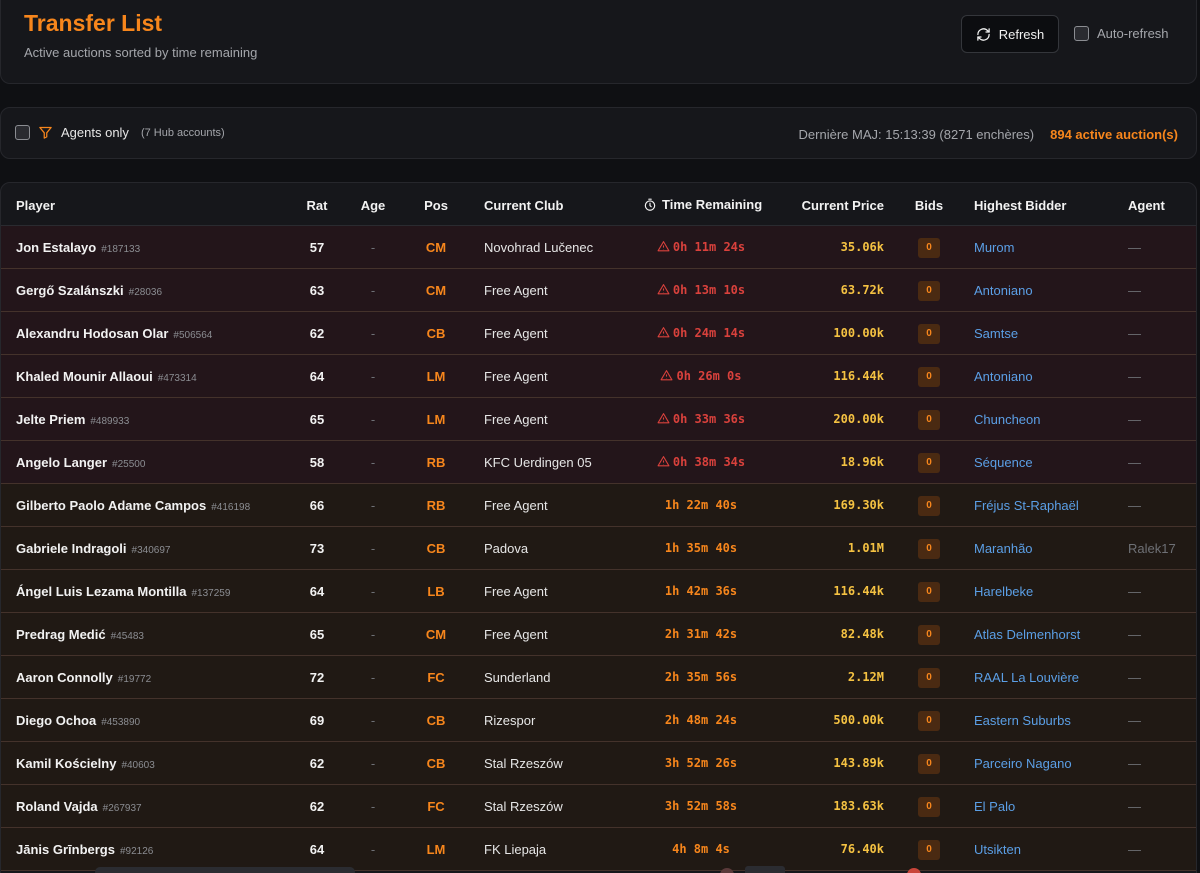 The image size is (1200, 873). I want to click on player-name-text: Predrag Medić, so click(61, 634).